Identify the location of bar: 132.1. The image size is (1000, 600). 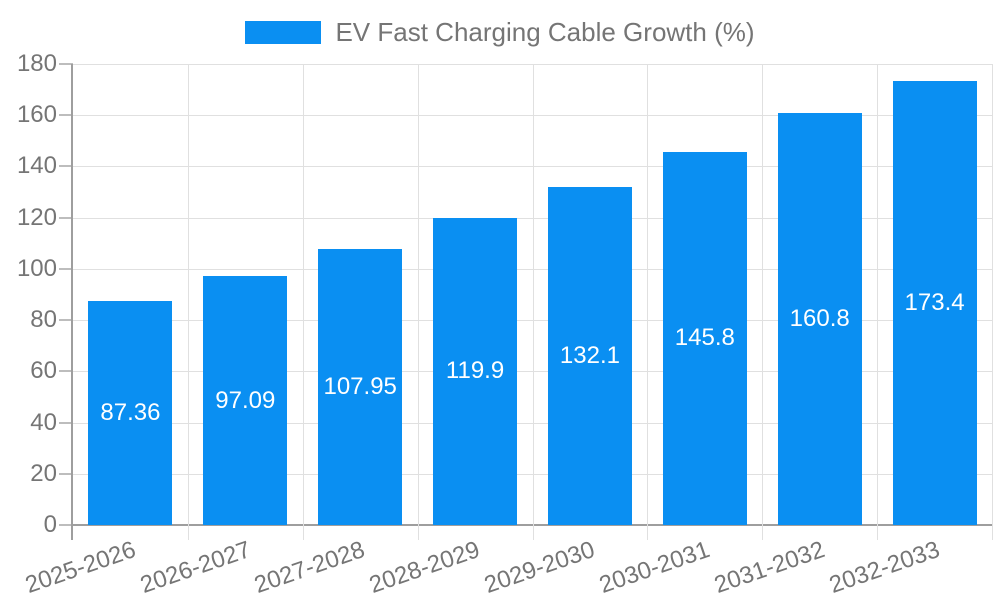
(589, 355).